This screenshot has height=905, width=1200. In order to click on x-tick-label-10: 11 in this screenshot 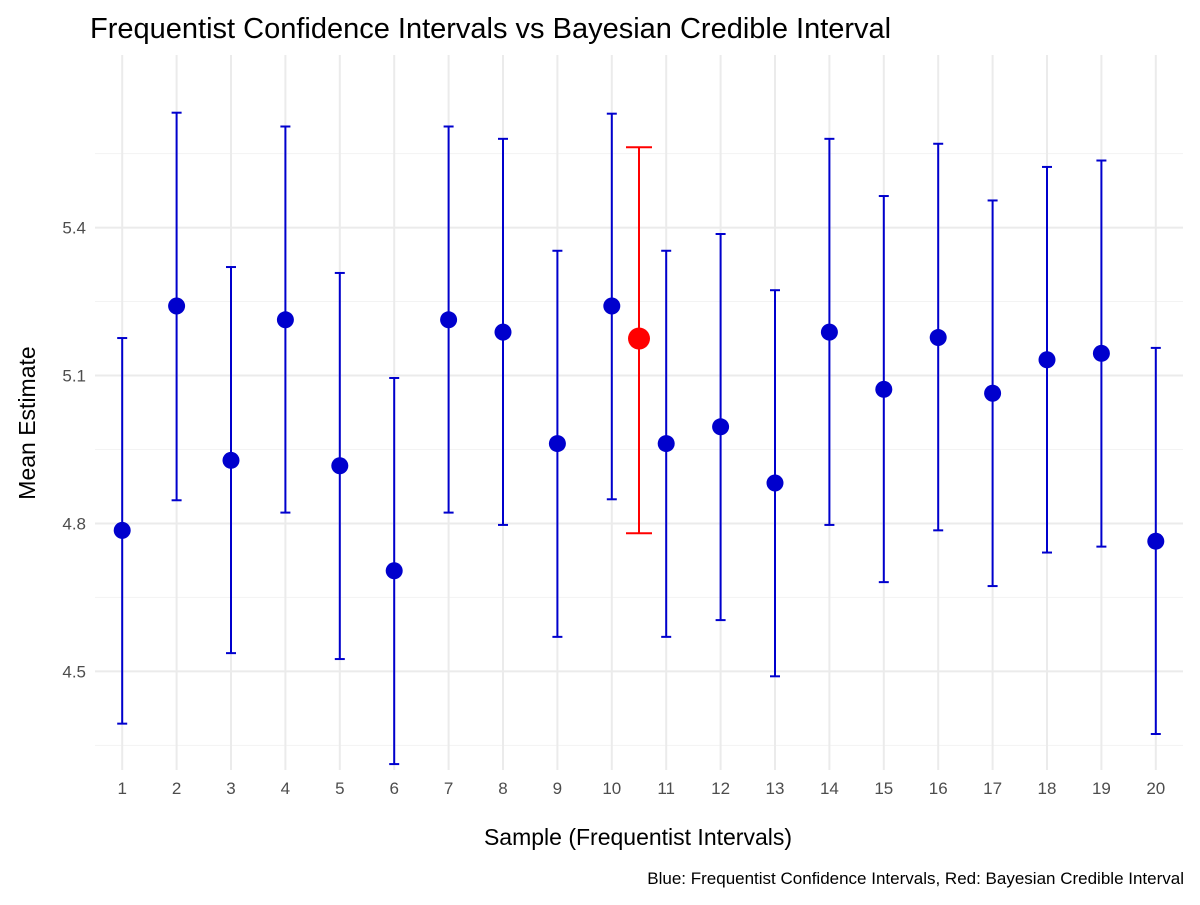, I will do `click(666, 788)`.